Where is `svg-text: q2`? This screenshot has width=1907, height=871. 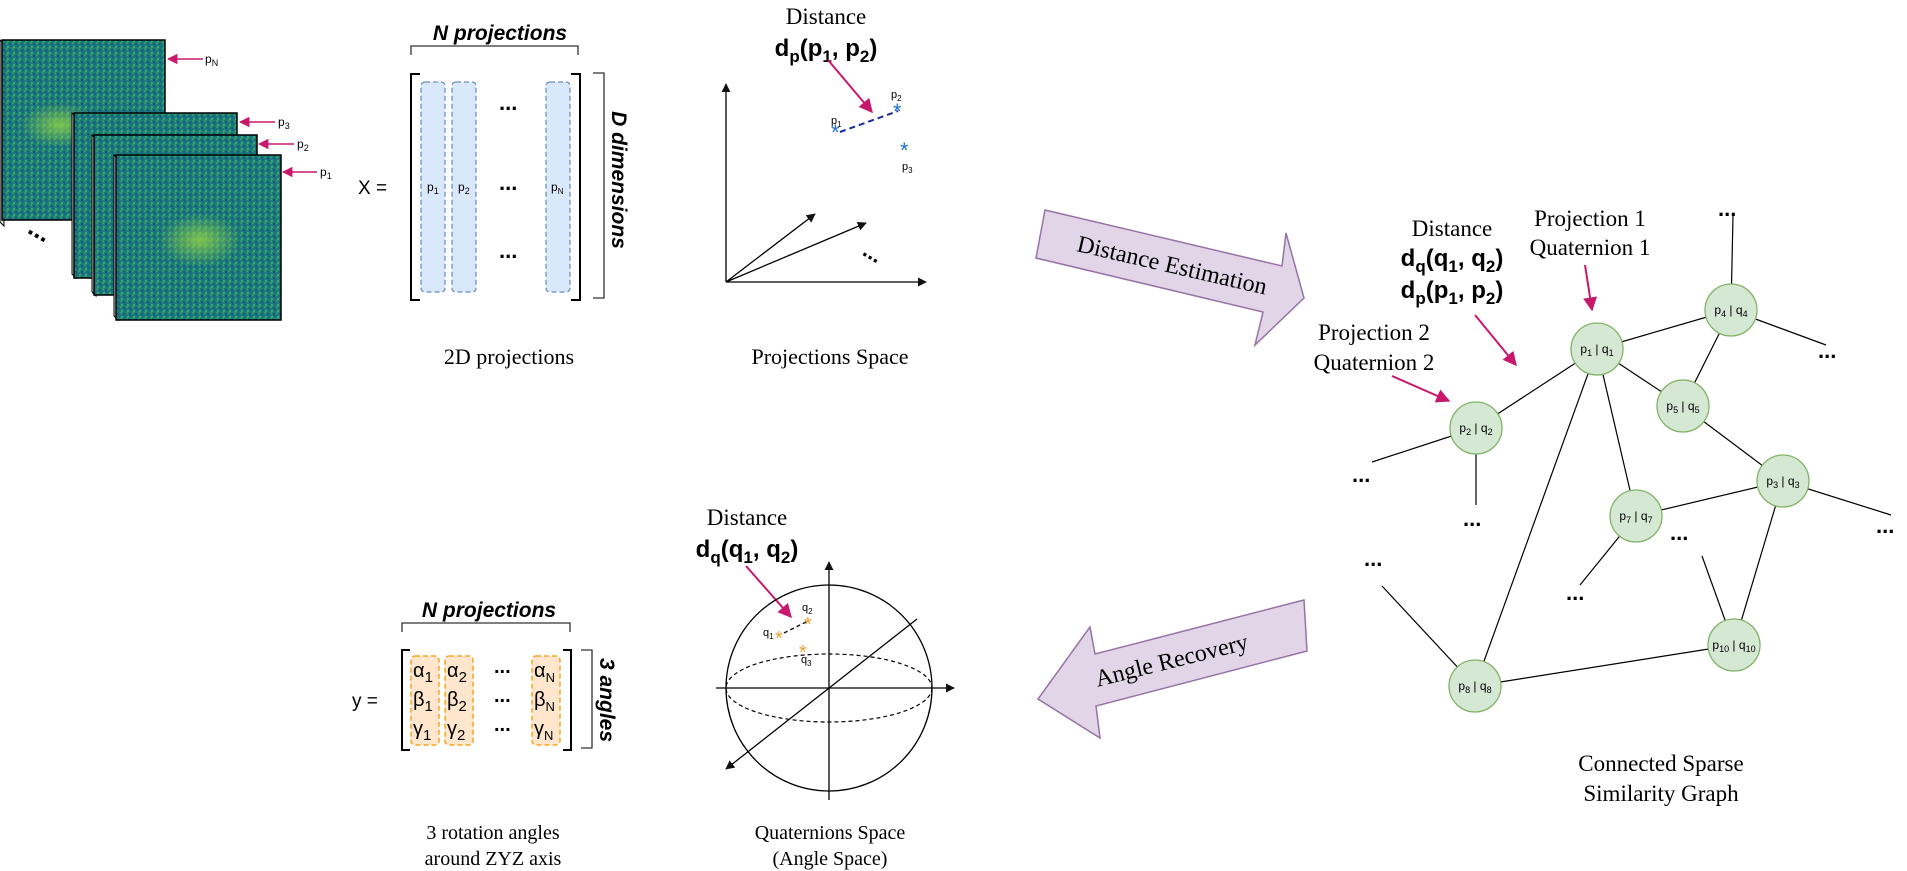 svg-text: q2 is located at coordinates (807, 609).